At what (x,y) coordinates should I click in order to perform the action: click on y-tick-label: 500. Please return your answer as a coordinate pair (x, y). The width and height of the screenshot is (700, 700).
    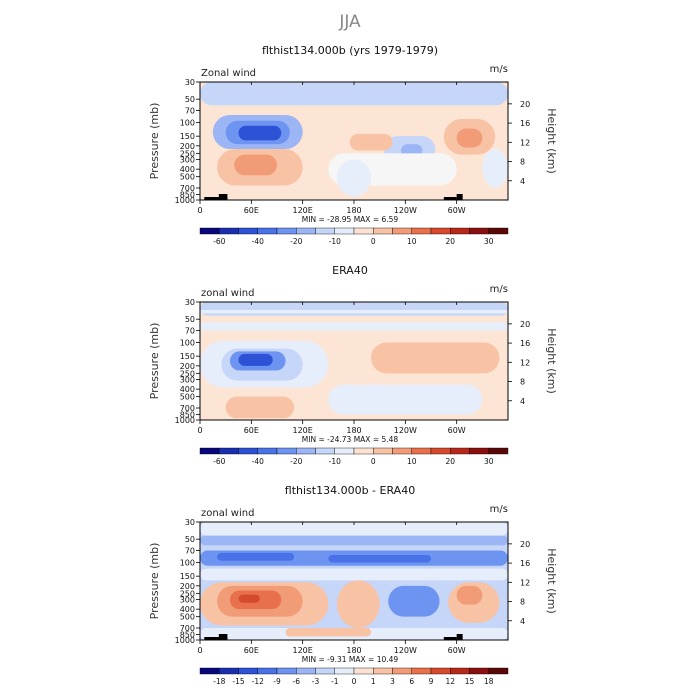
    Looking at the image, I should click on (187, 177).